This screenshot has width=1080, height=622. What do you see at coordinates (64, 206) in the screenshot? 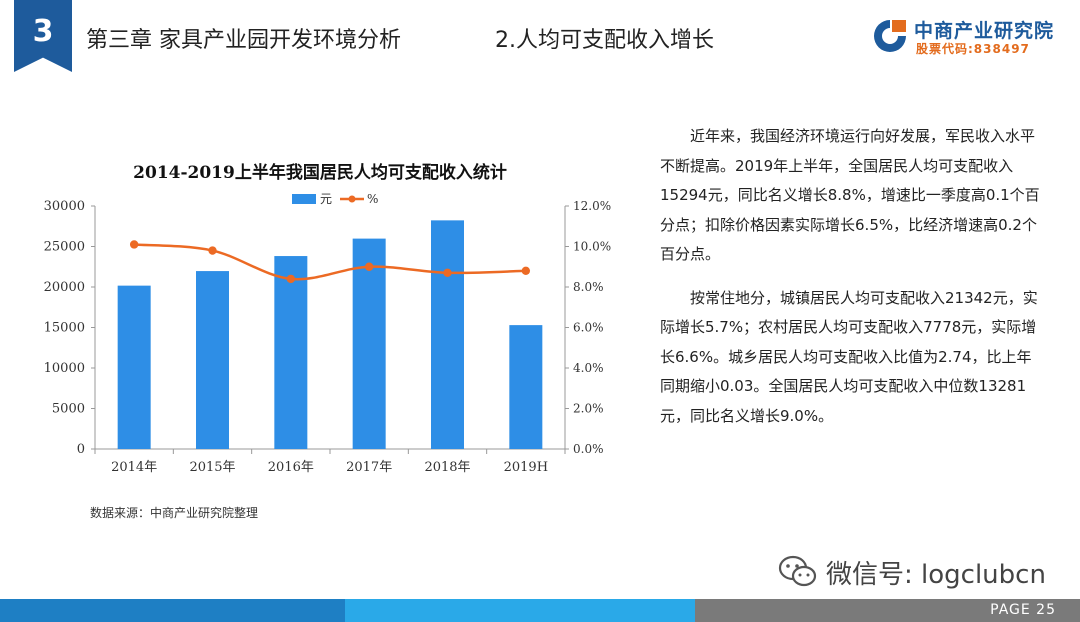
I see `y-left-tick-label: 30000` at bounding box center [64, 206].